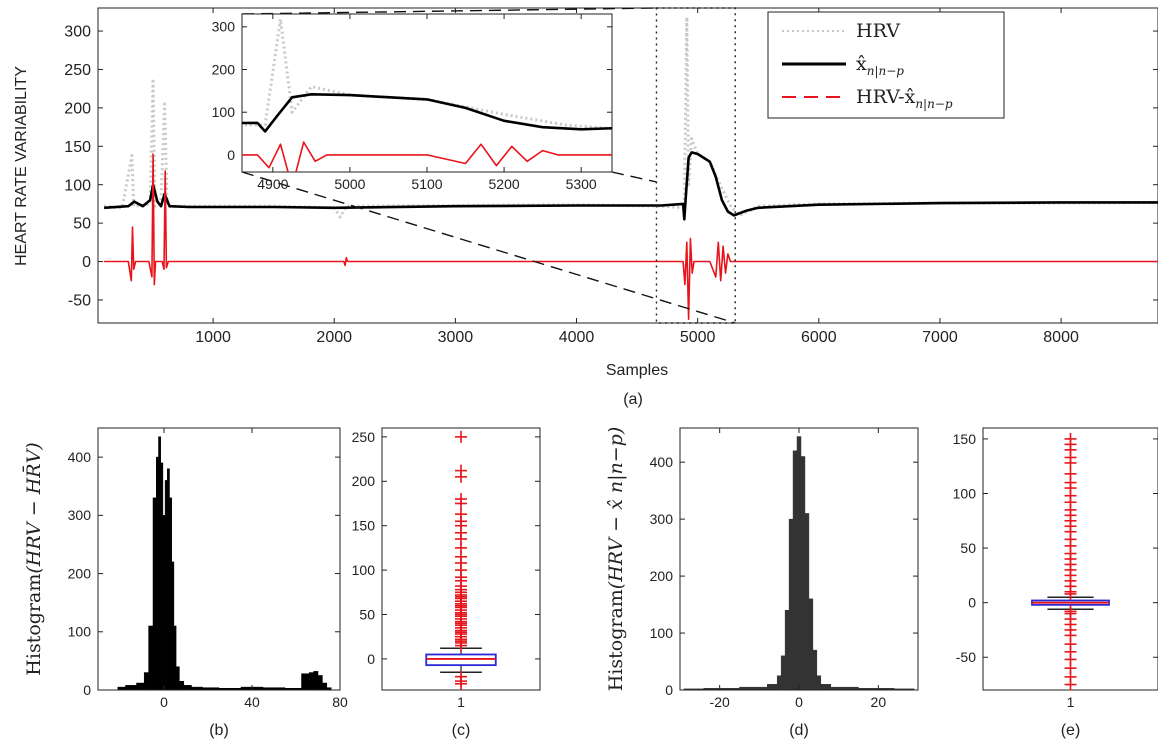  I want to click on panel-b-ytick-label: 0, so click(87, 690).